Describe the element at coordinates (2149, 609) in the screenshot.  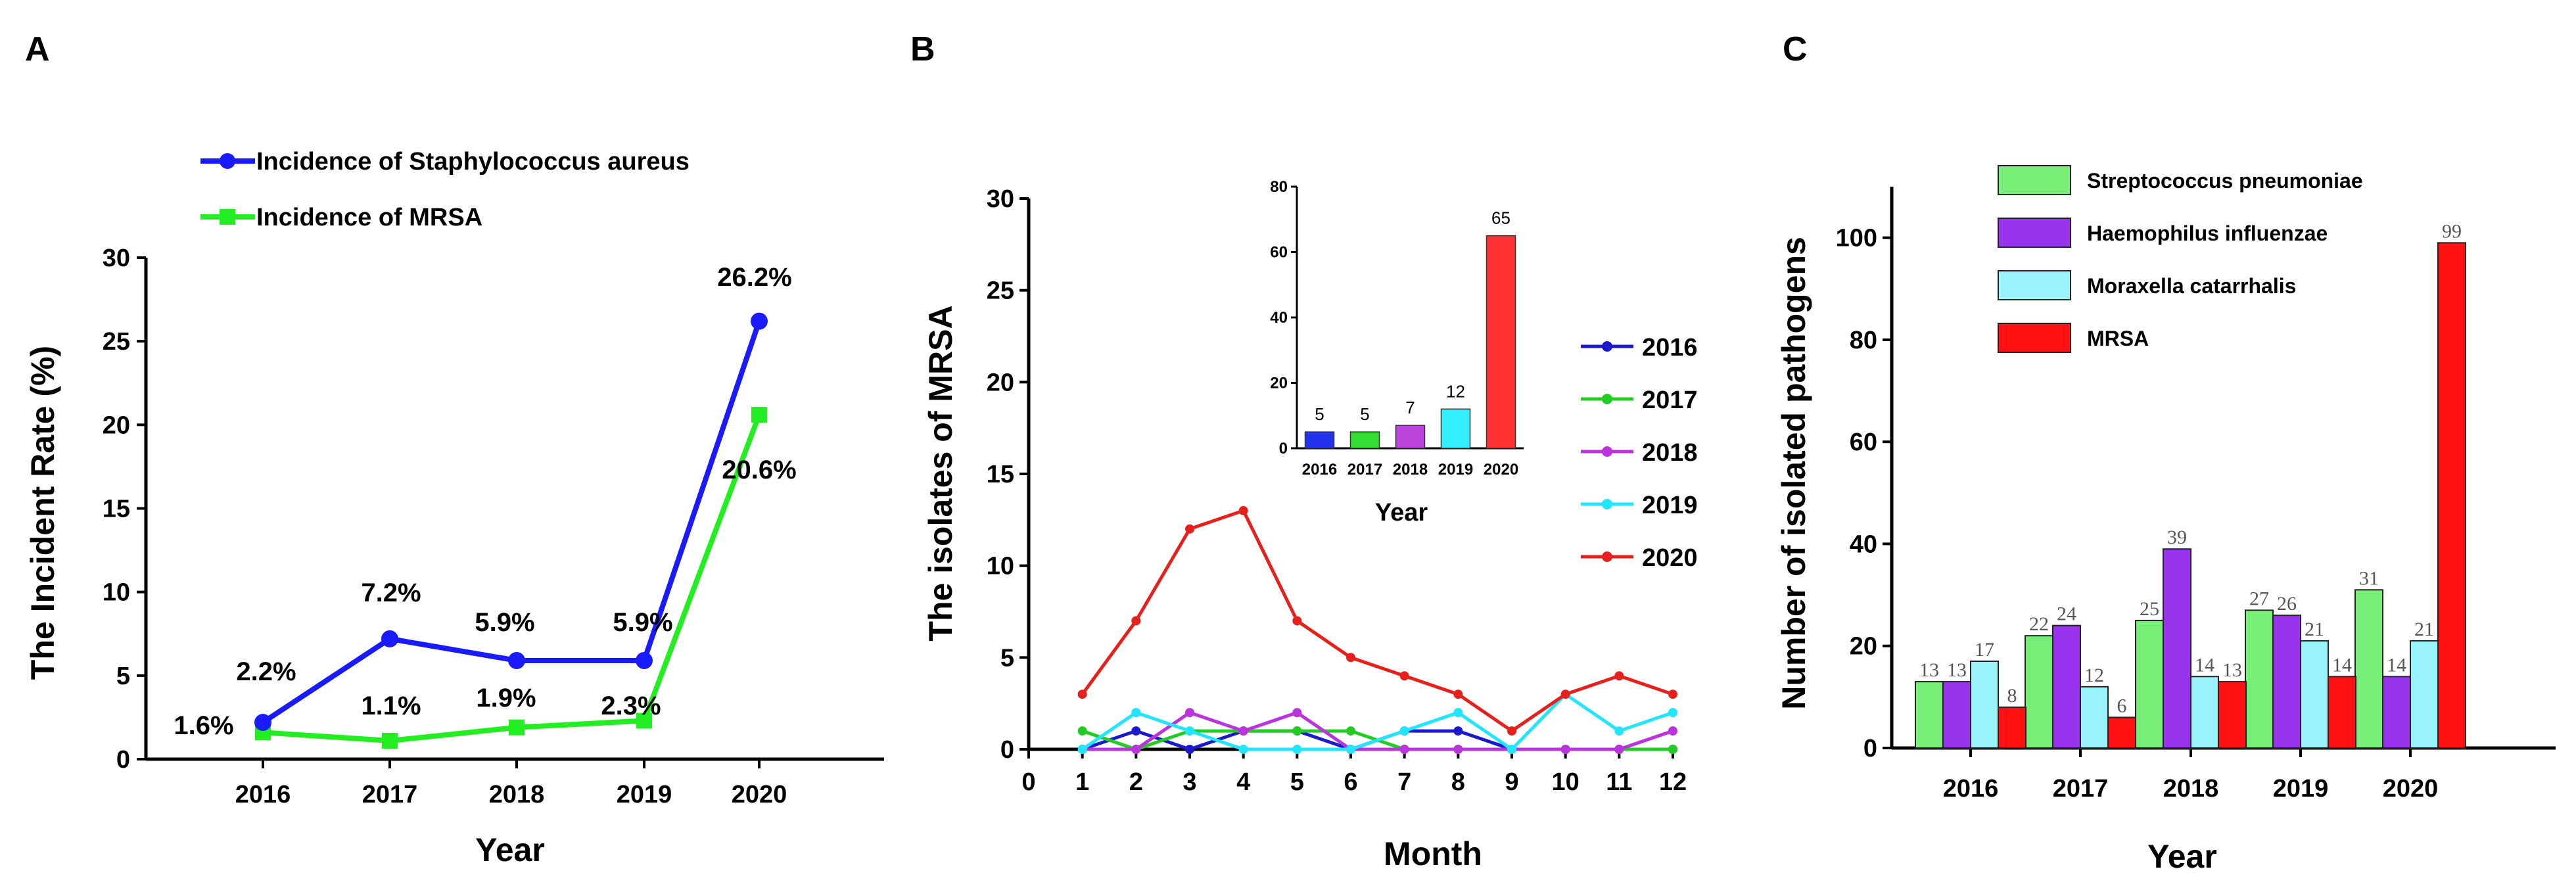
I see `panel-c-bar-label: 25` at that location.